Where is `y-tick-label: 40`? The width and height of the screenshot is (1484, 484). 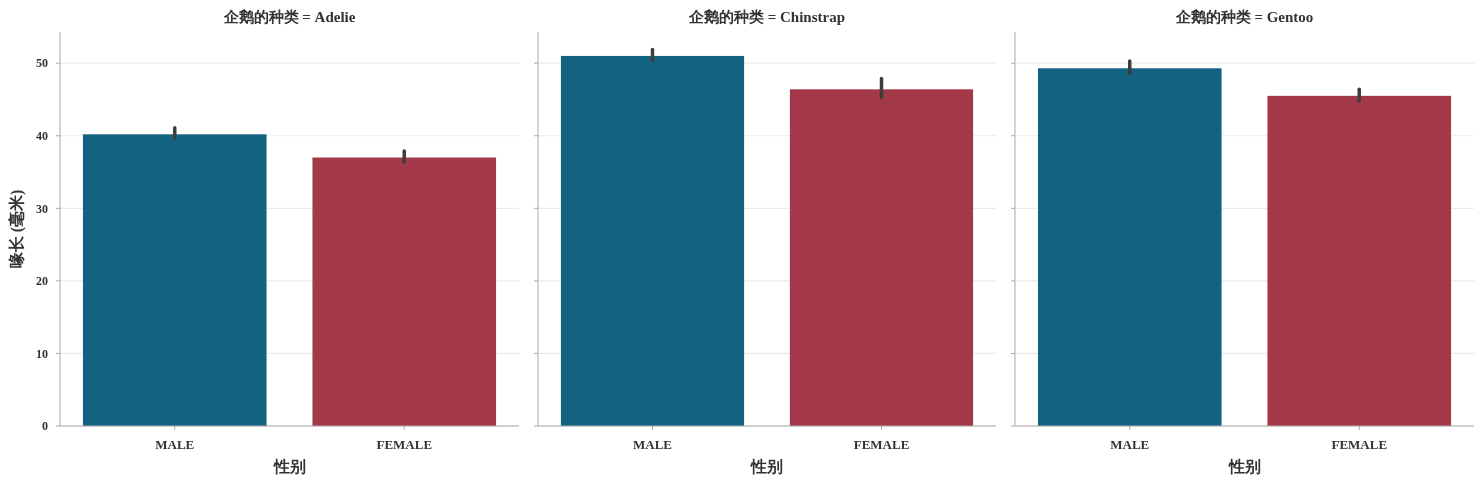
y-tick-label: 40 is located at coordinates (42, 135).